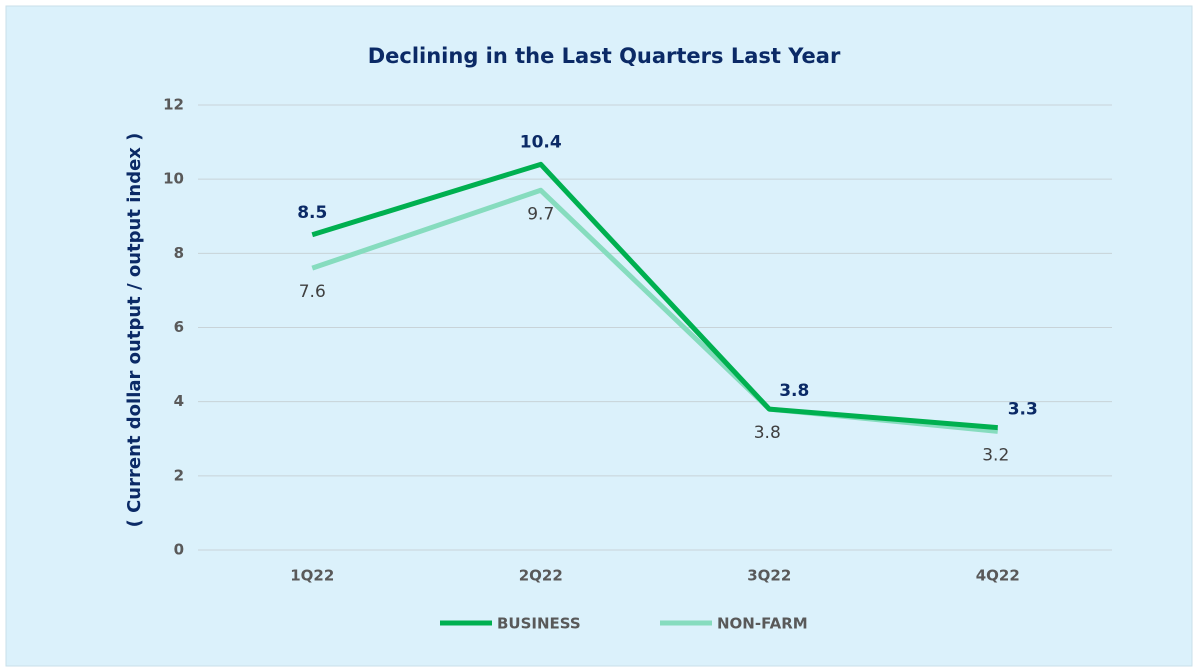 The image size is (1198, 672). What do you see at coordinates (312, 576) in the screenshot?
I see `x-tick-label: 1Q22` at bounding box center [312, 576].